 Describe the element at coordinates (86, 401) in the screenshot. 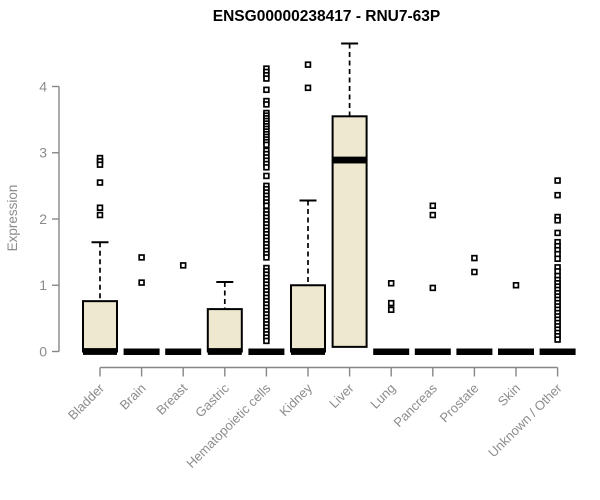

I see `x-tick-label: Bladder` at that location.